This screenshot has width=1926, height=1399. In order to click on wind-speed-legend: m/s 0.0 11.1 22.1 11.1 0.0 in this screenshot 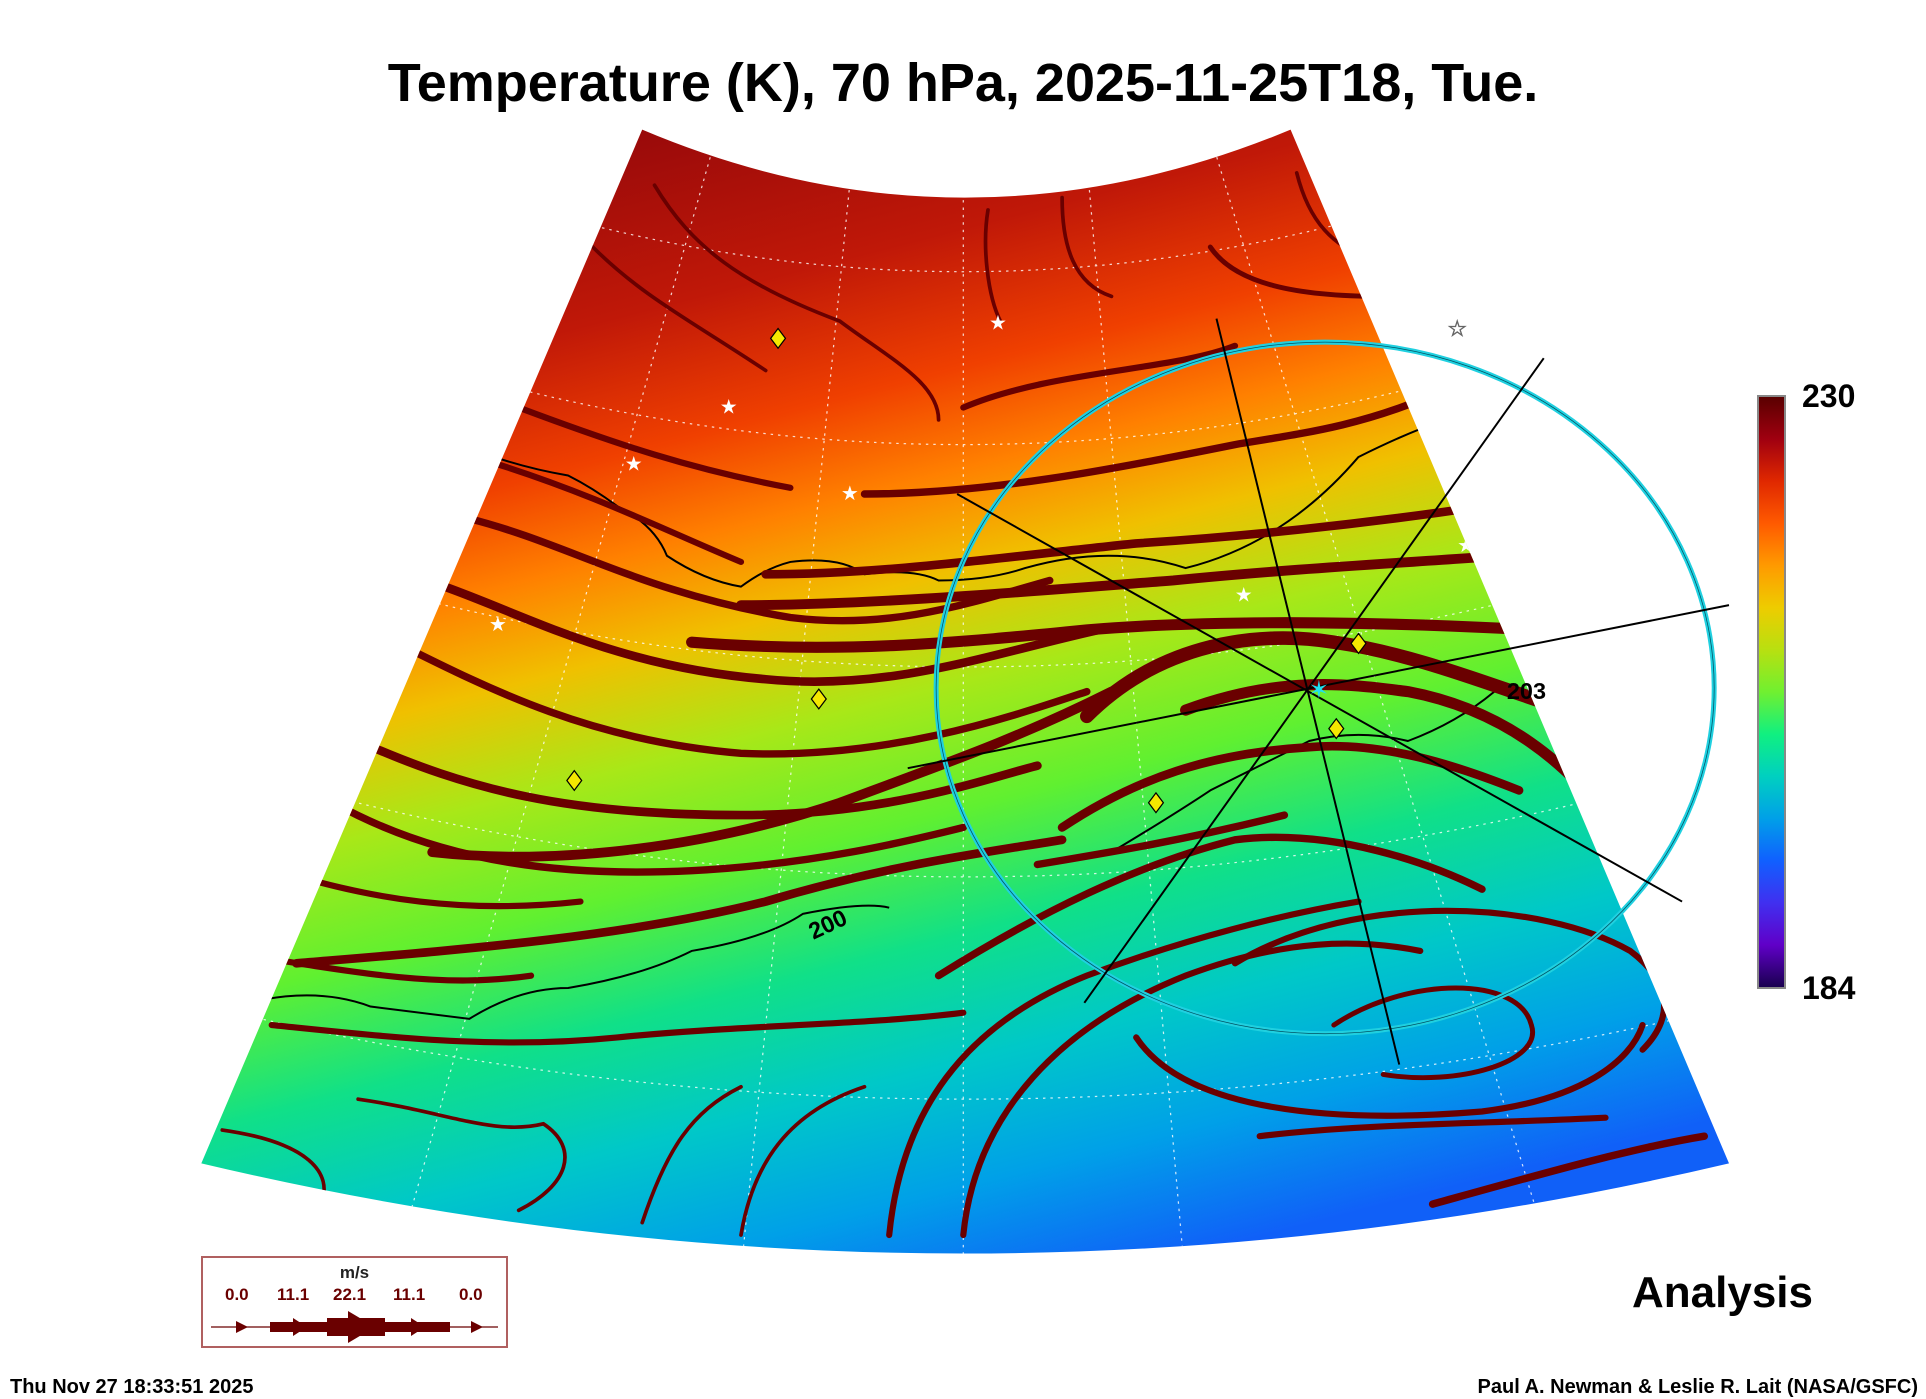, I will do `click(354, 1302)`.